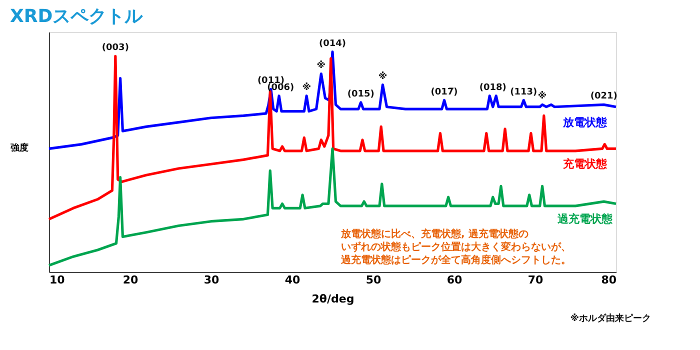  What do you see at coordinates (333, 299) in the screenshot?
I see `x-axis-title: 2θ/deg` at bounding box center [333, 299].